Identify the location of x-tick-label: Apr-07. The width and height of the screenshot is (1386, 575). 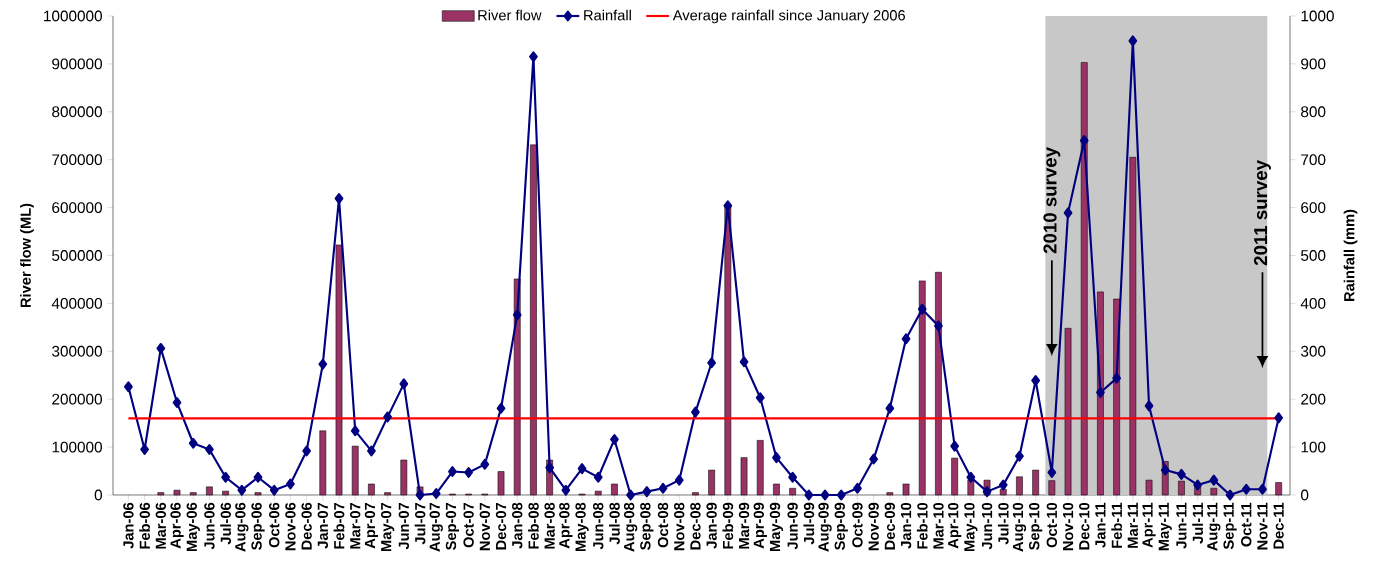
(371, 525).